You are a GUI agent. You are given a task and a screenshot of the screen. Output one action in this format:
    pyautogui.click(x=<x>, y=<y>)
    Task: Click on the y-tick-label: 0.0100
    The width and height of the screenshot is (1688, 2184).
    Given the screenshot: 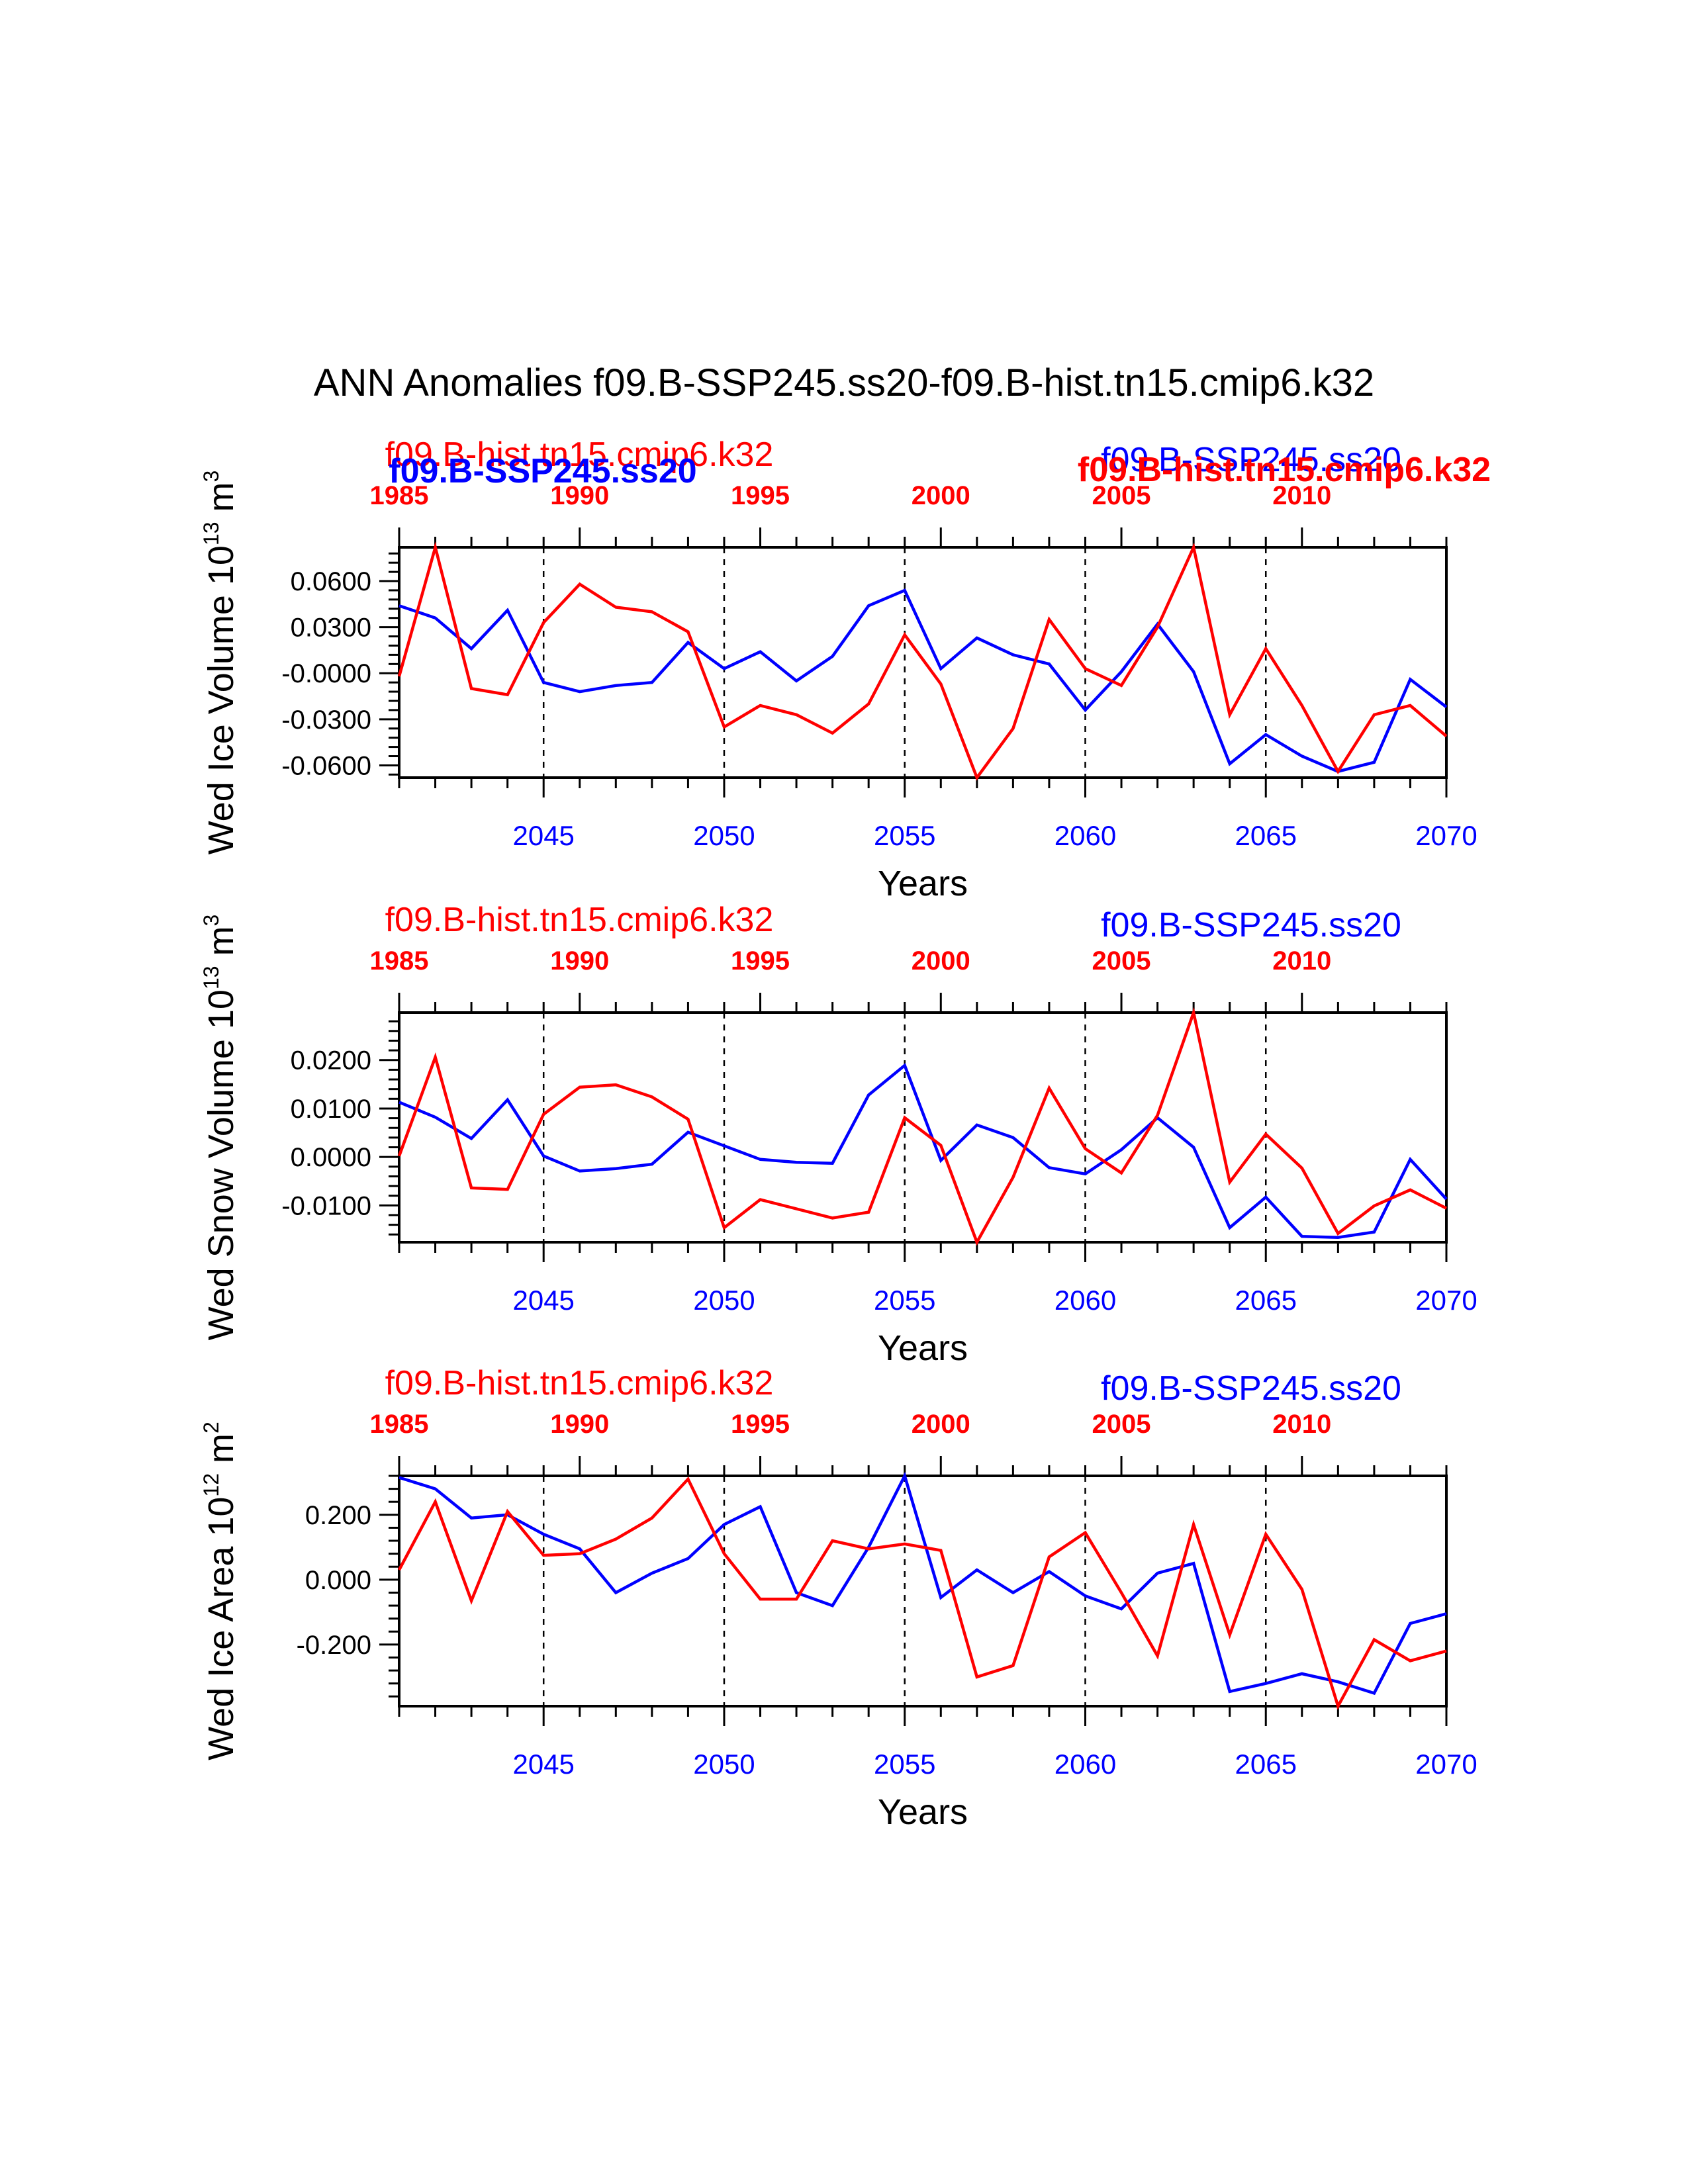 What is the action you would take?
    pyautogui.click(x=331, y=1109)
    